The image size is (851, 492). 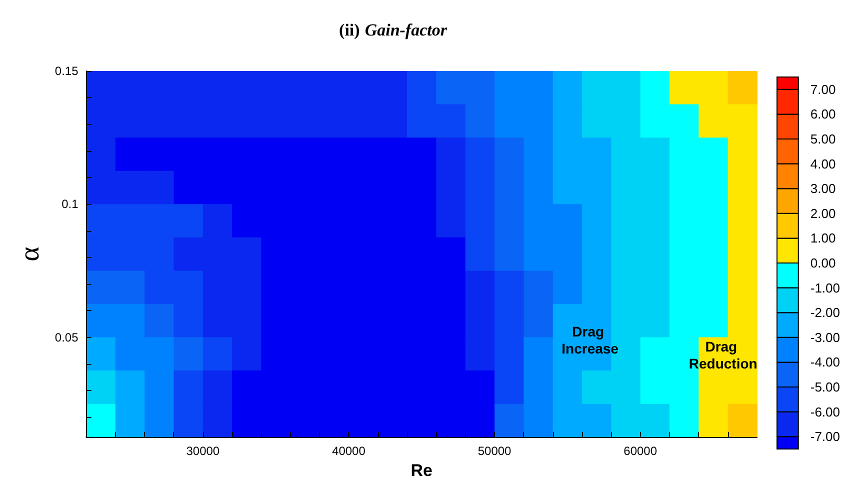 I want to click on x-tick-label: 50000, so click(x=495, y=451).